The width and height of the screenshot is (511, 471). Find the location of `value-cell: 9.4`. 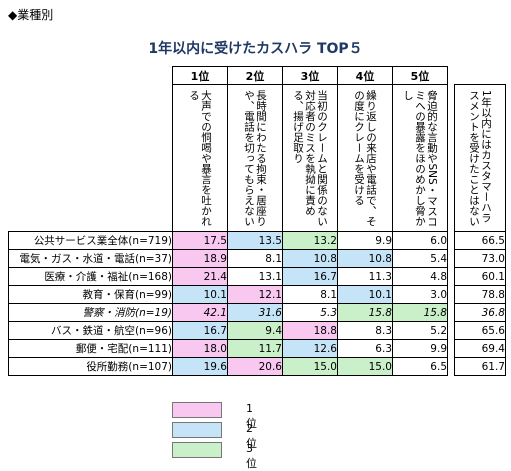

value-cell: 9.4 is located at coordinates (255, 330).